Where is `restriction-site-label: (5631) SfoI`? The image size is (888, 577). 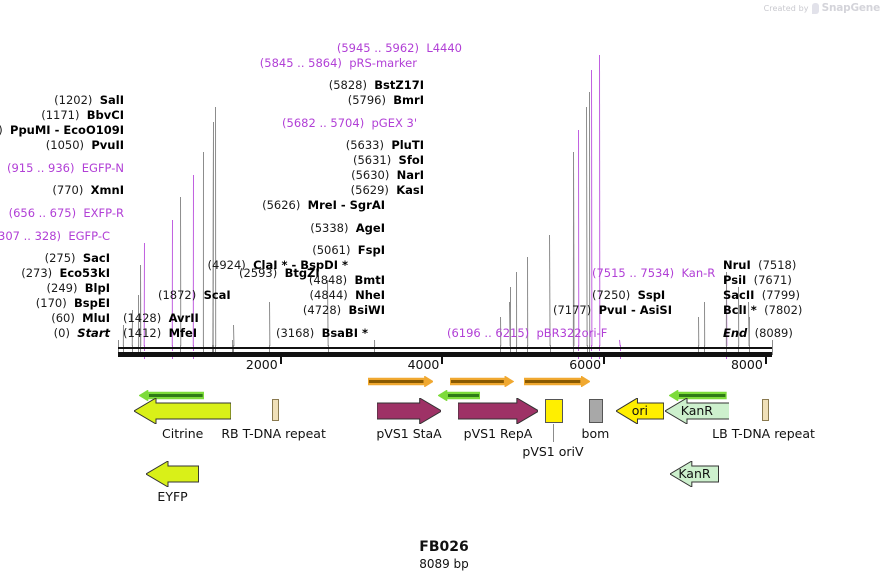
restriction-site-label: (5631) SfoI is located at coordinates (388, 160).